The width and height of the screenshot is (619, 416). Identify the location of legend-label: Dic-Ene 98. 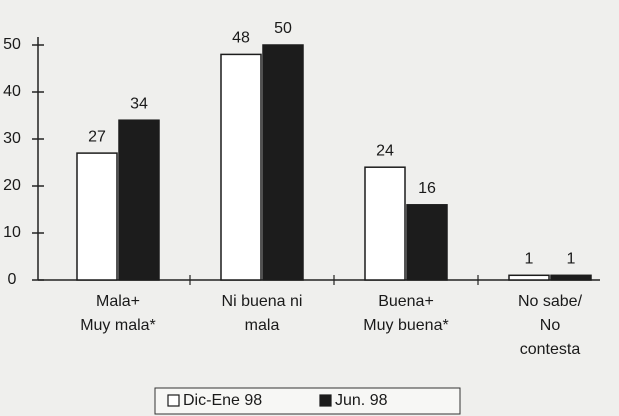
(222, 400).